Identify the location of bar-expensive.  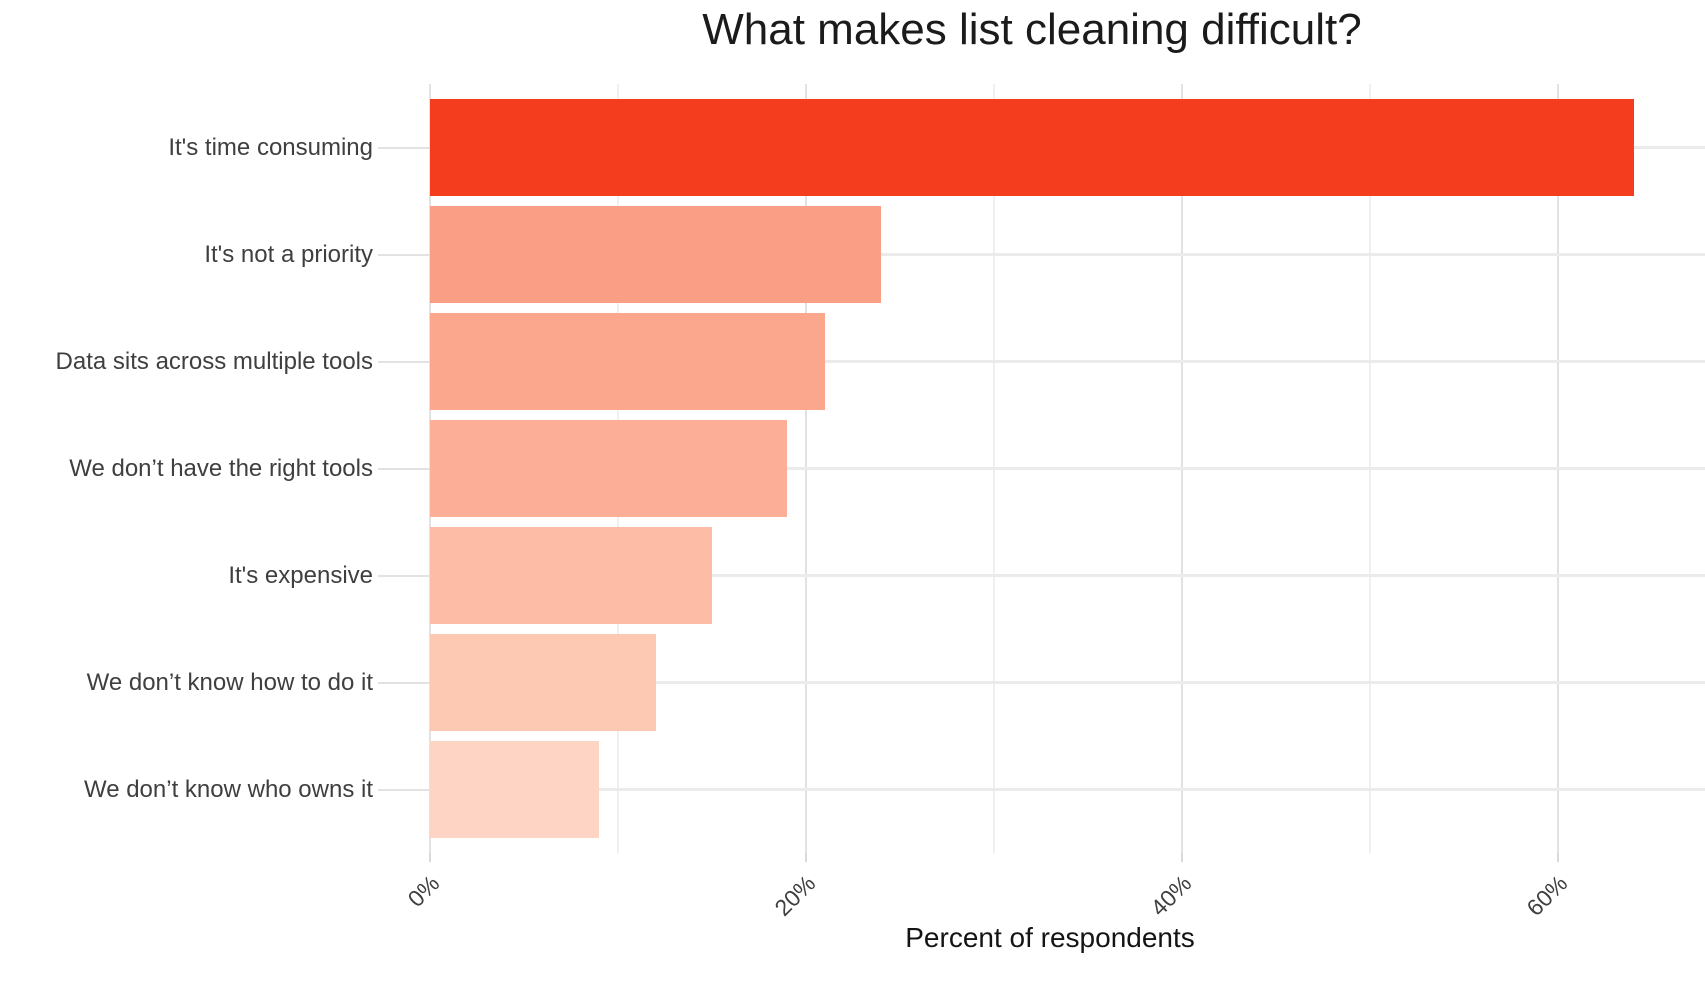
(571, 575).